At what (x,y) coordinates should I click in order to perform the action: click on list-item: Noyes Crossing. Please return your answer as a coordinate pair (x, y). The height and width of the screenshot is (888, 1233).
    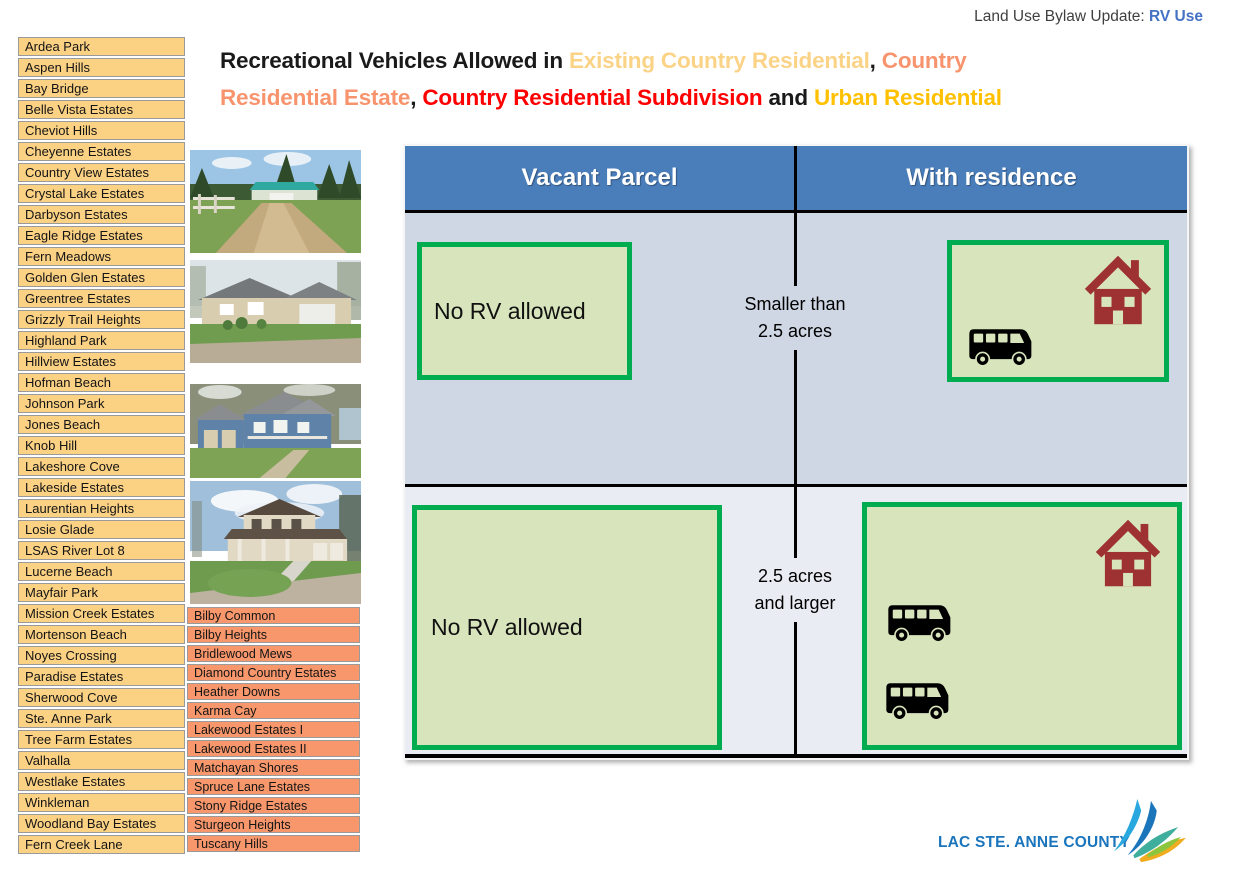
    Looking at the image, I should click on (101, 655).